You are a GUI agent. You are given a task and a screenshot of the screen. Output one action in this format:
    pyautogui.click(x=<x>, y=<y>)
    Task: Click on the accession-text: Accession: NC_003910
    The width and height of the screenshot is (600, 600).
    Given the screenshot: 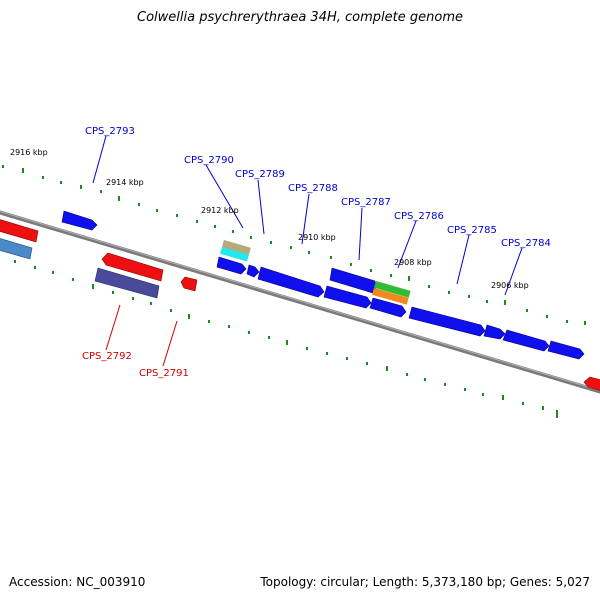 What is the action you would take?
    pyautogui.click(x=77, y=582)
    